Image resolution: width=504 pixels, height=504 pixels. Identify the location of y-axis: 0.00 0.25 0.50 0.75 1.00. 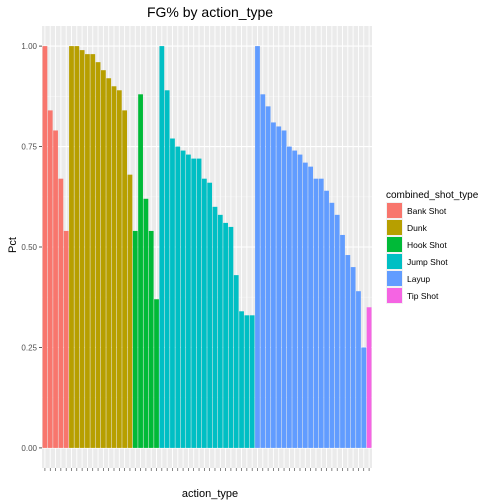
(31, 247).